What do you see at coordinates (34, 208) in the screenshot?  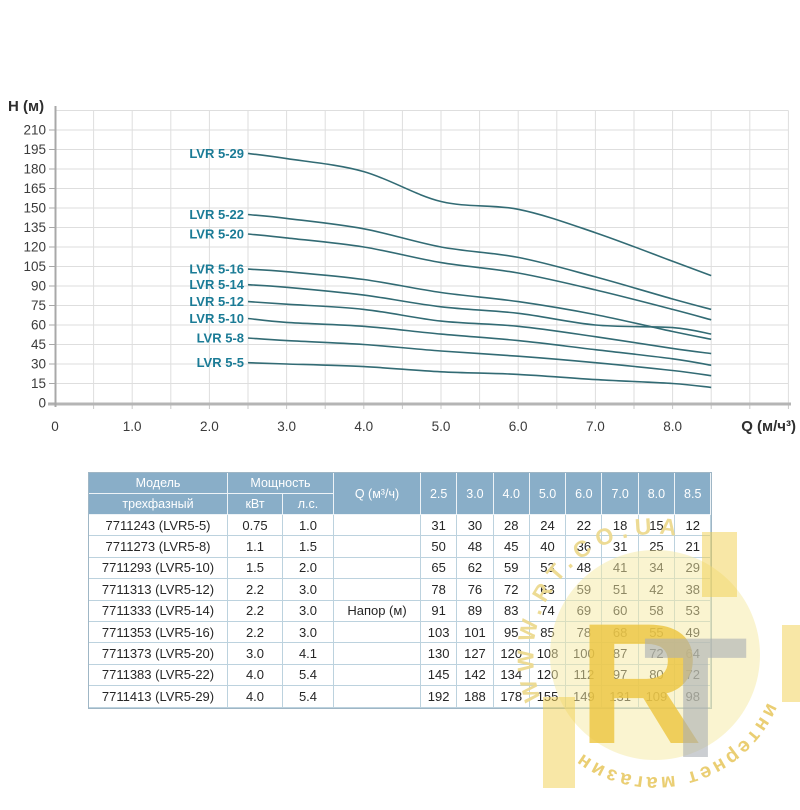 I see `y-tick-label: 150` at bounding box center [34, 208].